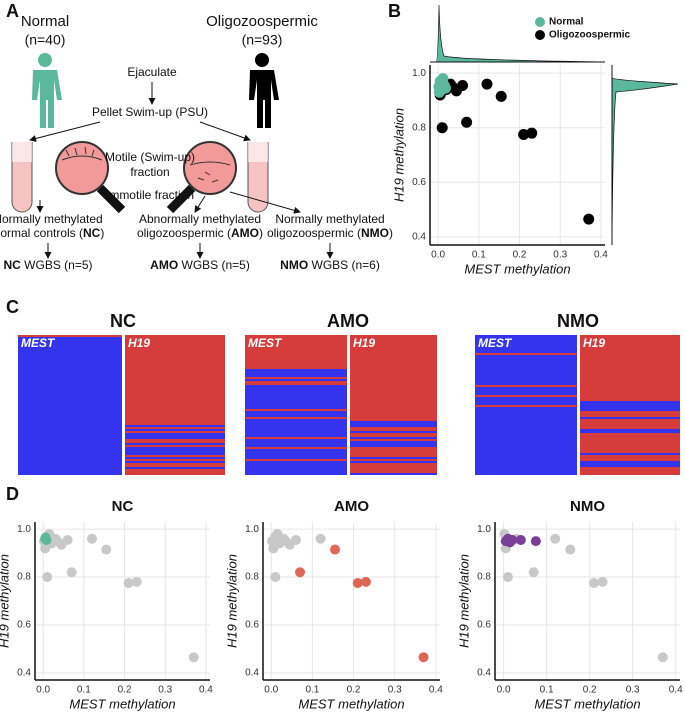  Describe the element at coordinates (590, 35) in the screenshot. I see `legend-label: Oligozoospermic` at that location.